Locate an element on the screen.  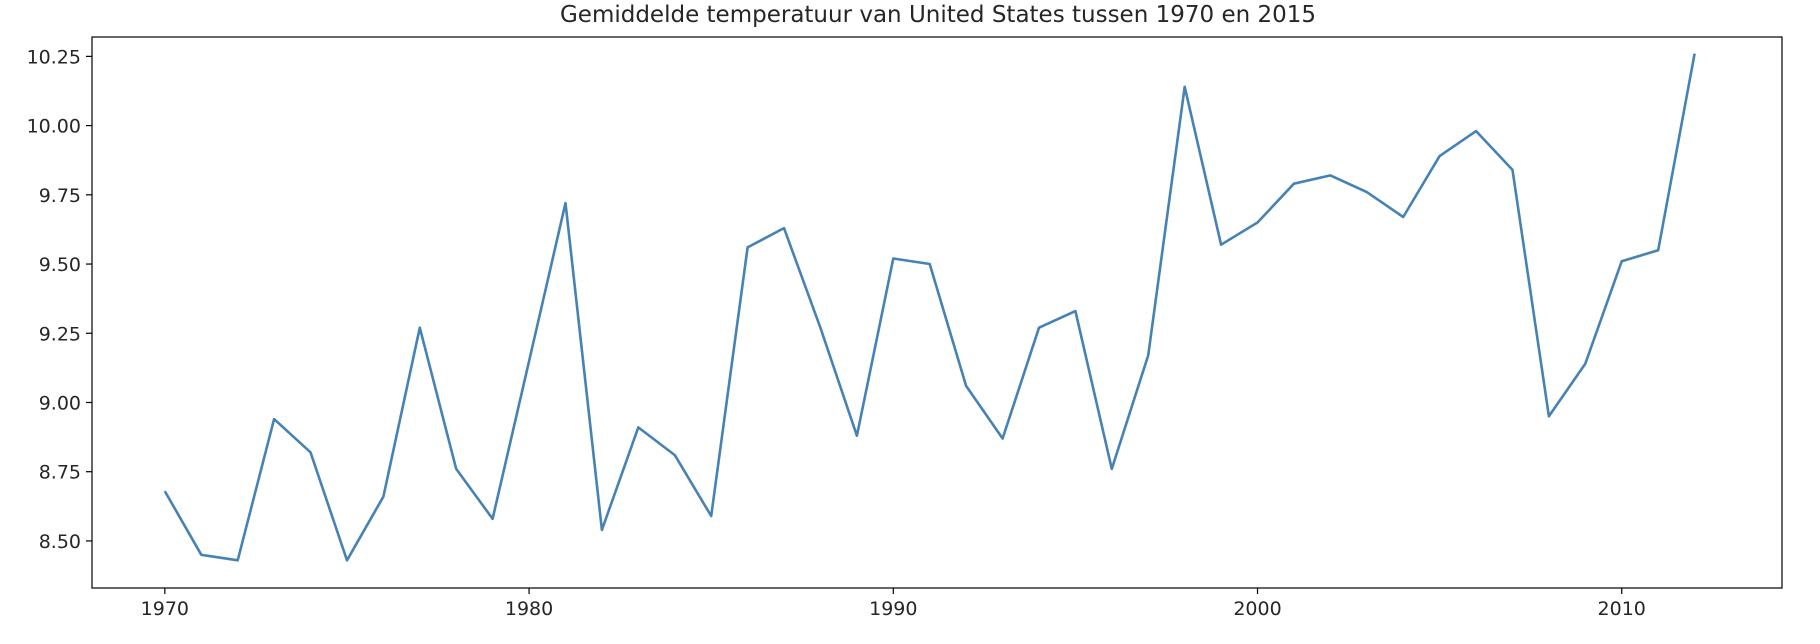
y-tick-label: 9.25 is located at coordinates (60, 334).